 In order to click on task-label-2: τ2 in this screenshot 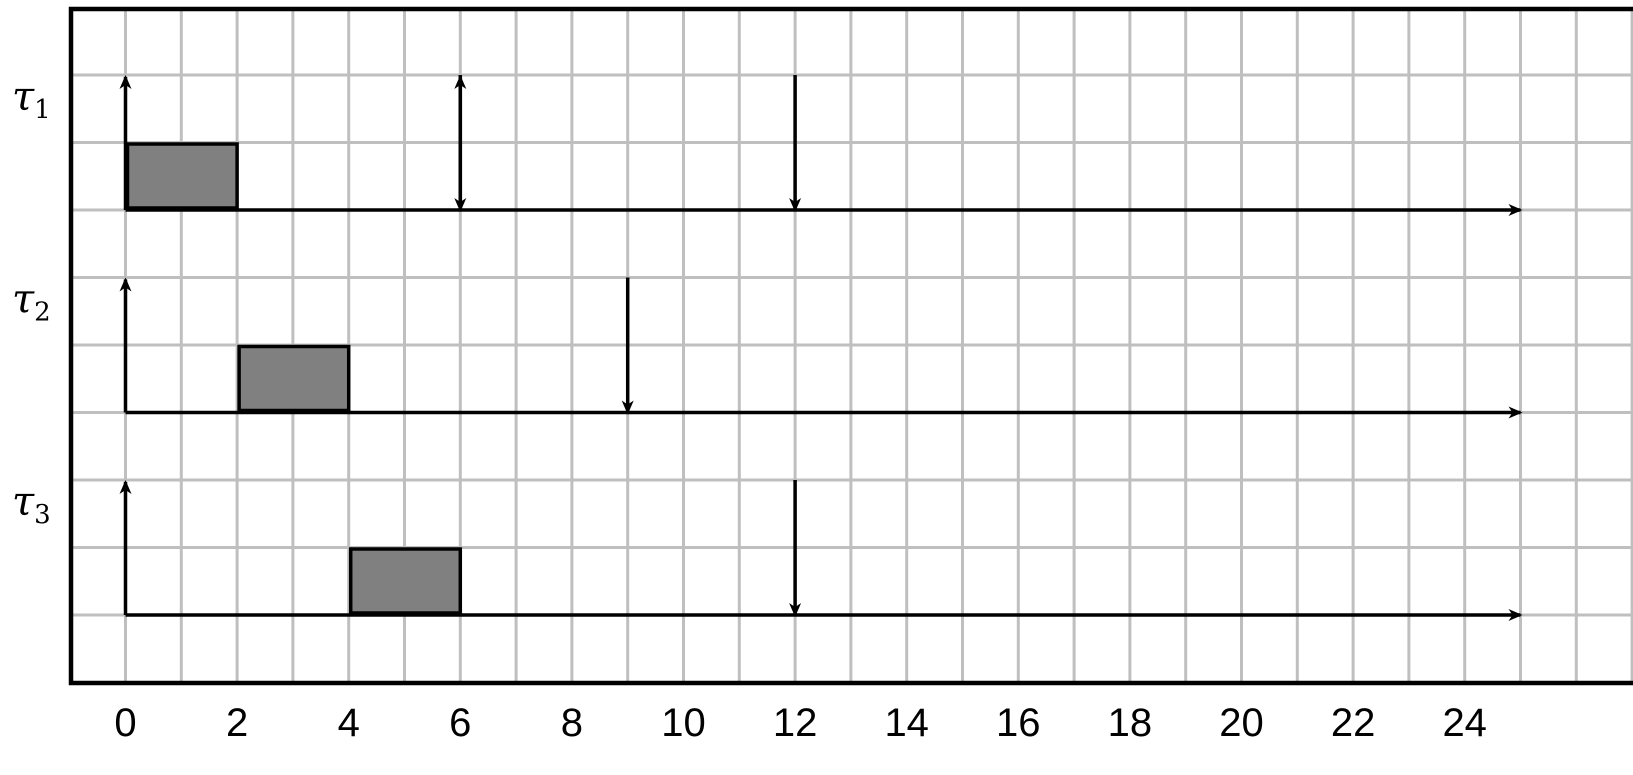, I will do `click(31, 302)`.